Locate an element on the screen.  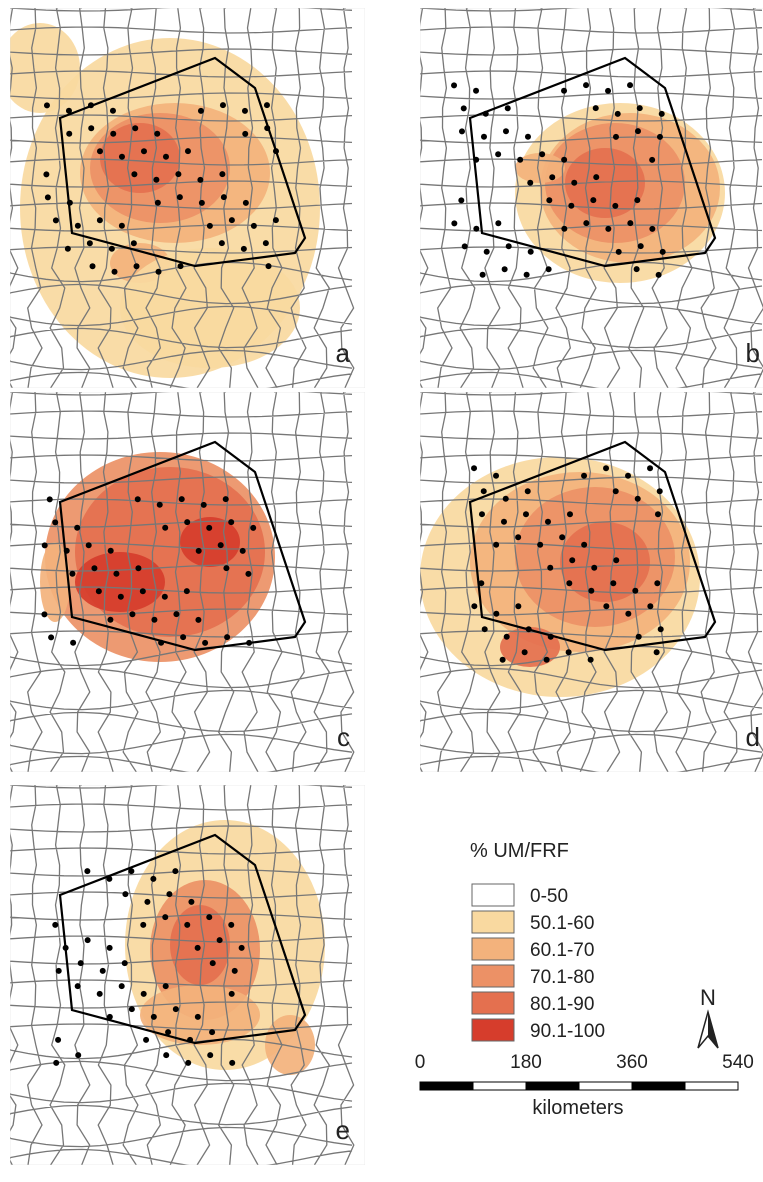
scale-tick-label: 0 is located at coordinates (420, 1062).